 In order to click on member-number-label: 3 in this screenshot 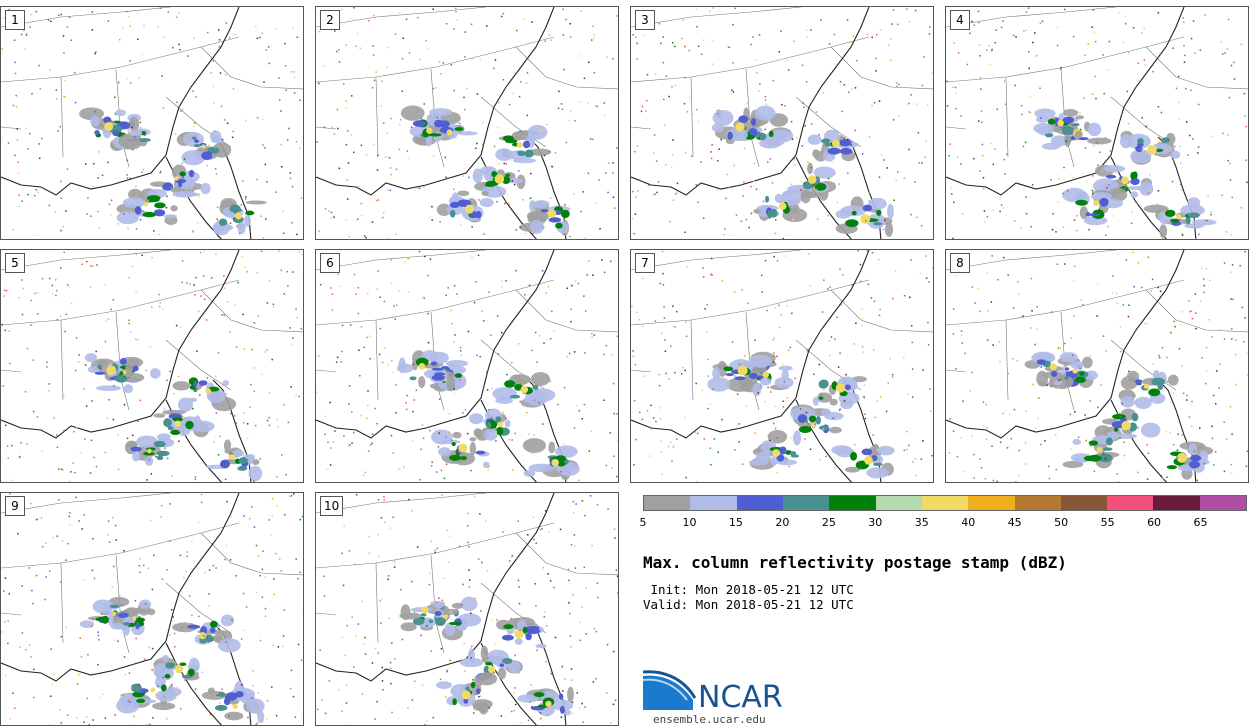, I will do `click(645, 20)`.